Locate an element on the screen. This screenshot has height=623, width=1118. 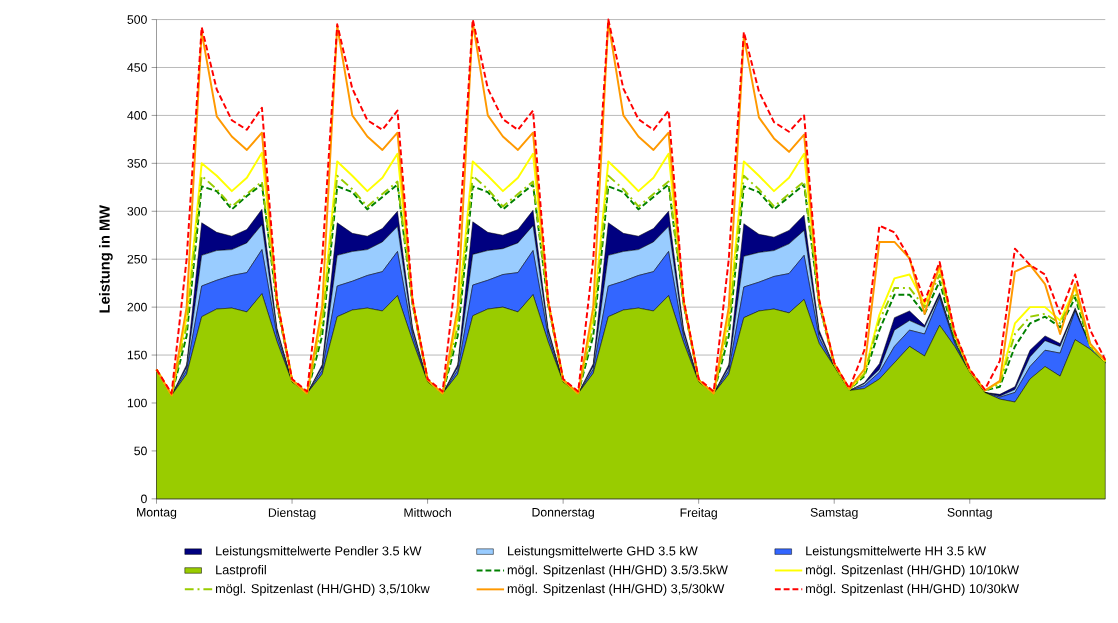
legend-label: Leistungsmittelwerte Pendler 3.5 kW is located at coordinates (319, 552).